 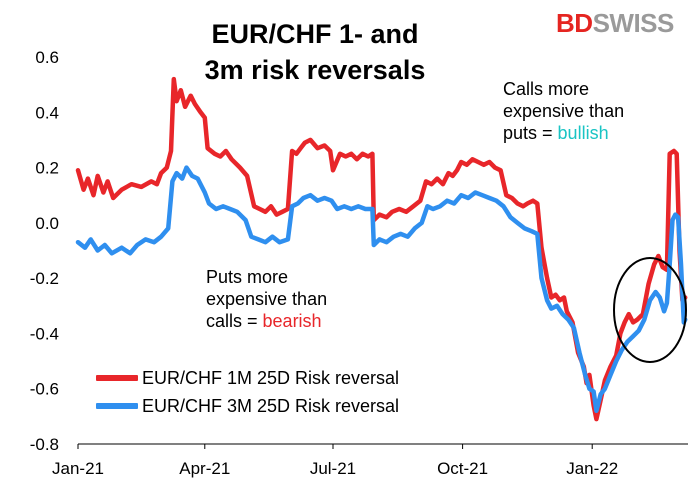 I want to click on x-axis: Jan-21 Apr-21 Jul-21 Oct-21 Jan-22, so click(x=370, y=460).